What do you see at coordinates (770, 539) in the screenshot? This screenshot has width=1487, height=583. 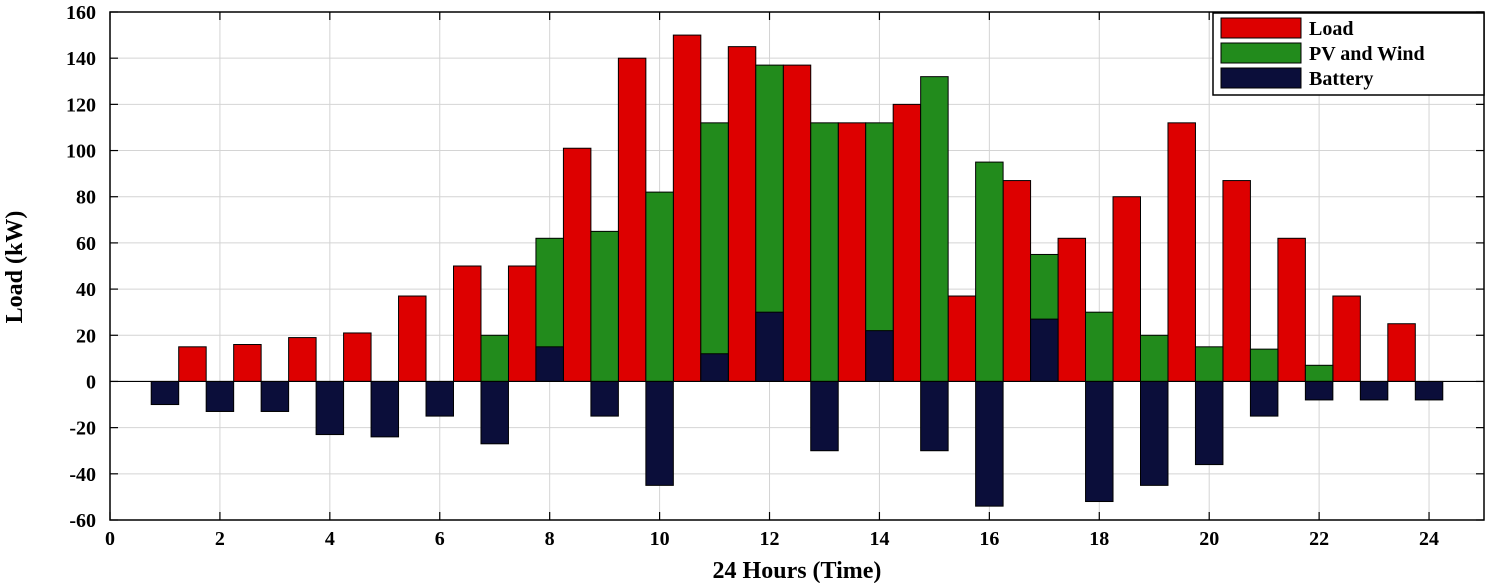 I see `x-tick-label: 12` at bounding box center [770, 539].